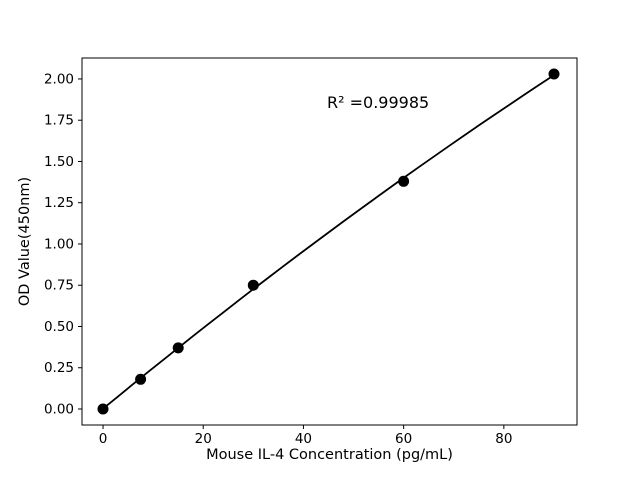 The width and height of the screenshot is (640, 480). What do you see at coordinates (403, 439) in the screenshot?
I see `x-tick-label: 60` at bounding box center [403, 439].